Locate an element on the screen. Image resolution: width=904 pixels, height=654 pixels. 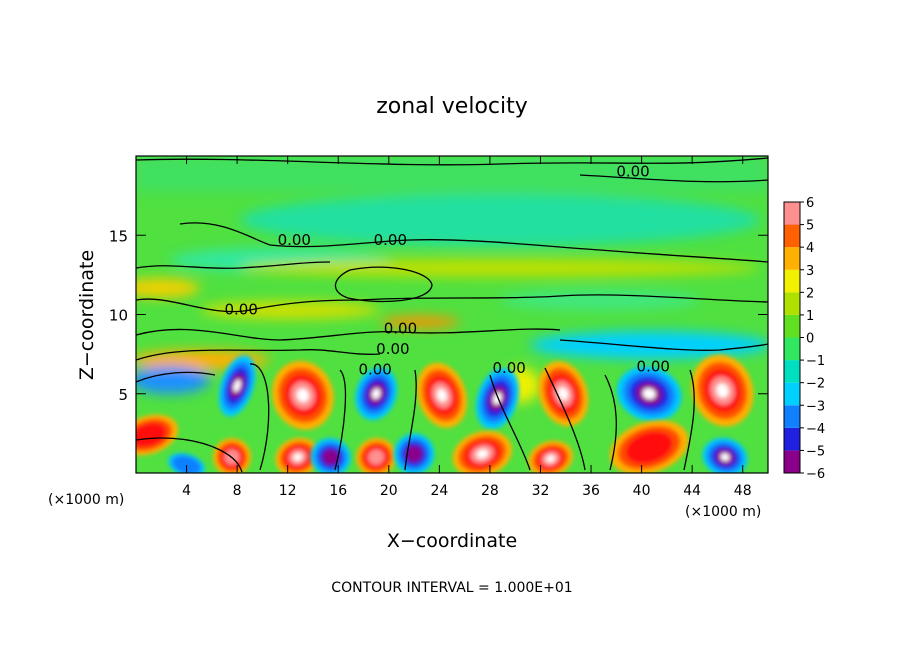
colorbar-swatches is located at coordinates (792, 337).